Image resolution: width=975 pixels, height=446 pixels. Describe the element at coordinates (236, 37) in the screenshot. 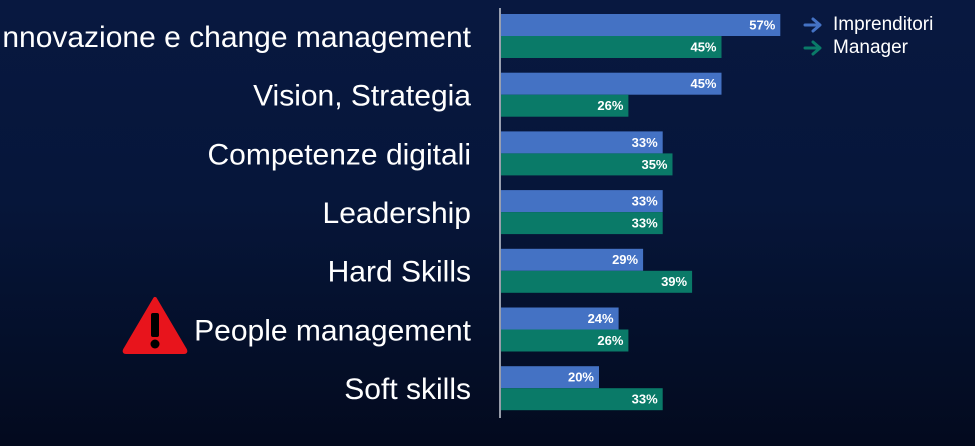

I see `category-label-innovazione-e-change-management: Innovazione e change management` at that location.